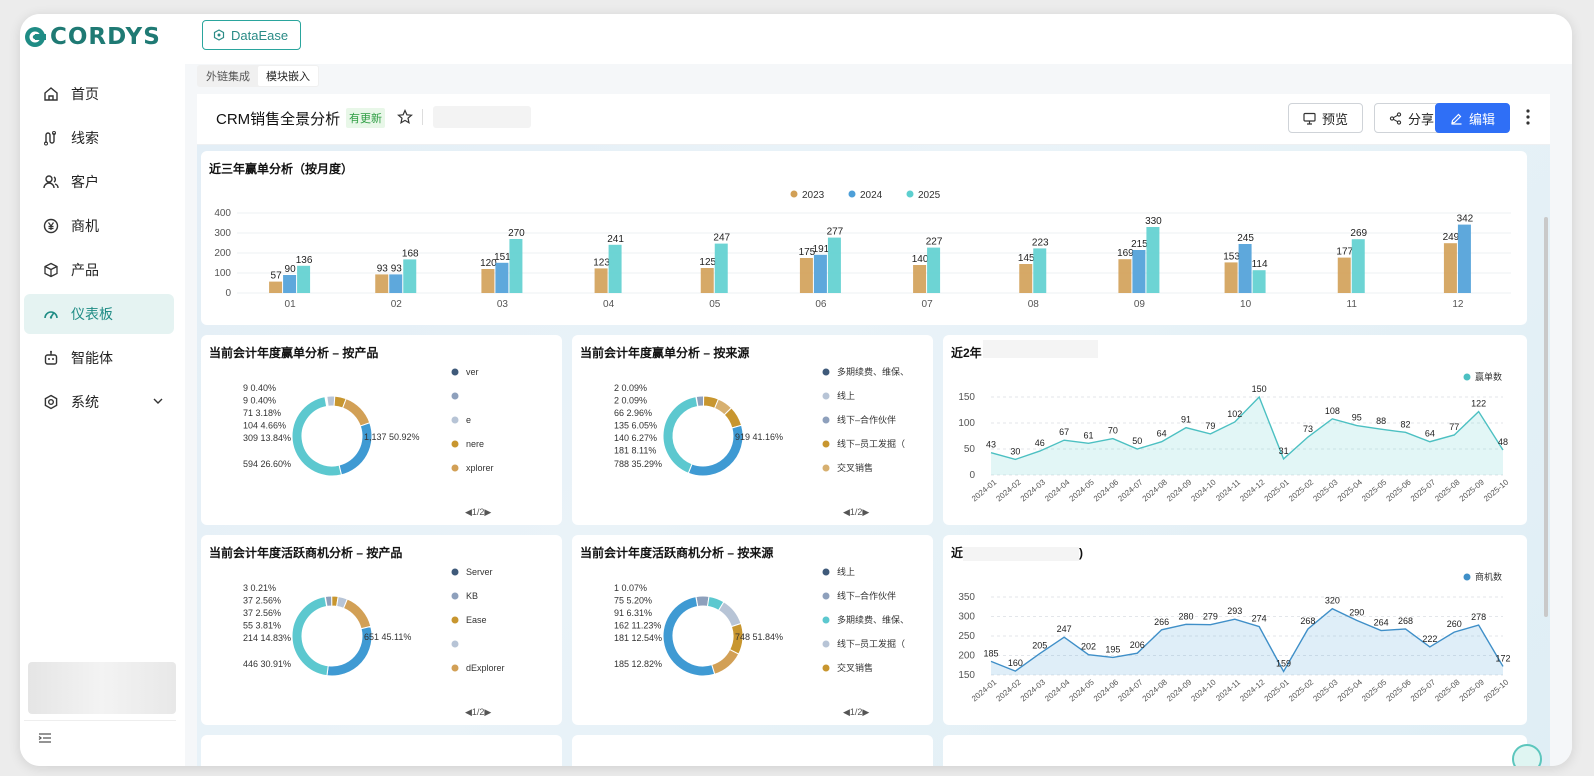 The image size is (1594, 776). Describe the element at coordinates (1451, 237) in the screenshot. I see `bar-data-label: 249` at that location.